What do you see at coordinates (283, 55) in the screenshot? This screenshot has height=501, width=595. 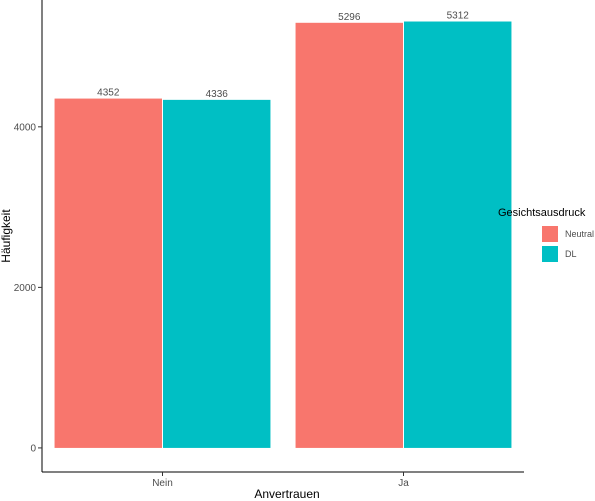 I see `data-labels-group: 4352 4336 5296 5312` at bounding box center [283, 55].